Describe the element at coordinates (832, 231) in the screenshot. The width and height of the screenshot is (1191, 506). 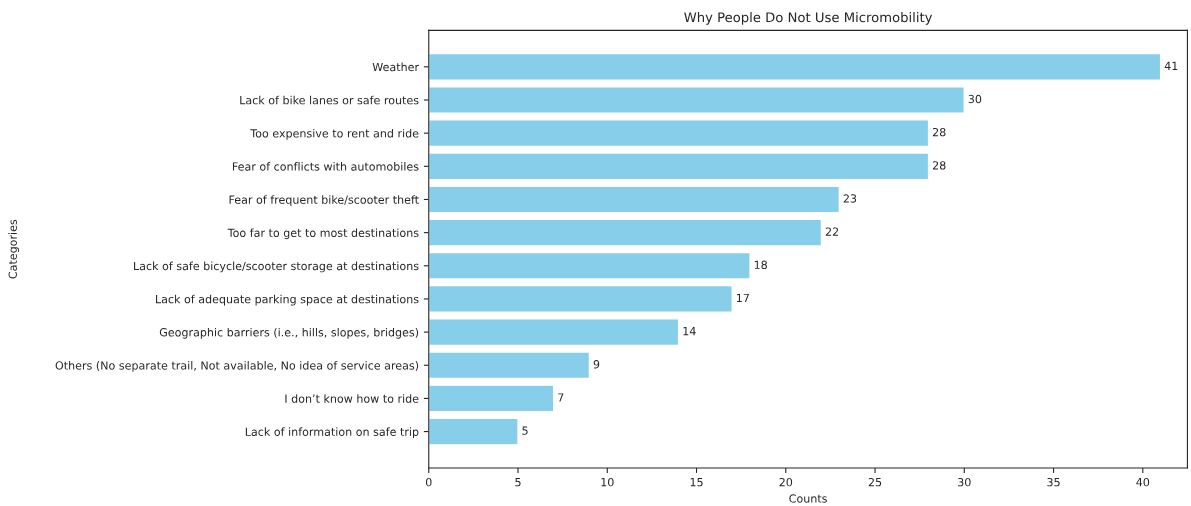
I see `data-label: 22` at that location.